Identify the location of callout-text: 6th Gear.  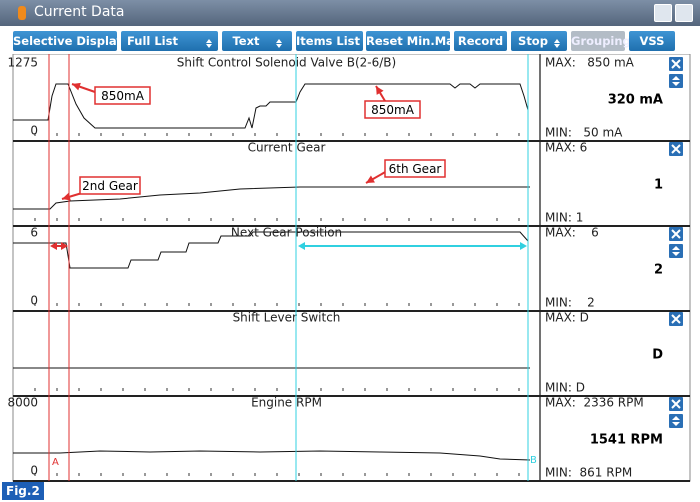
(415, 169).